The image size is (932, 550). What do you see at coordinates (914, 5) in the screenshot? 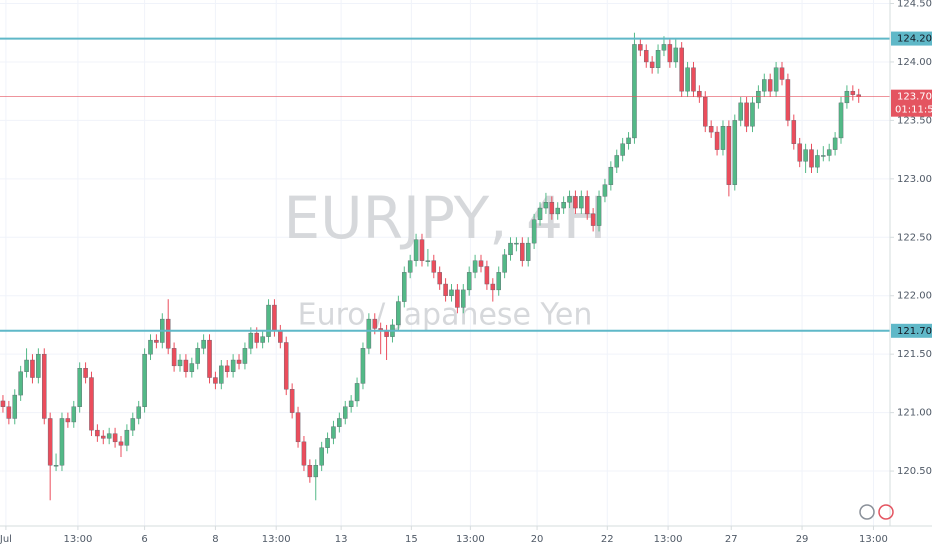
I see `y-tick-label: 124.500` at bounding box center [914, 5].